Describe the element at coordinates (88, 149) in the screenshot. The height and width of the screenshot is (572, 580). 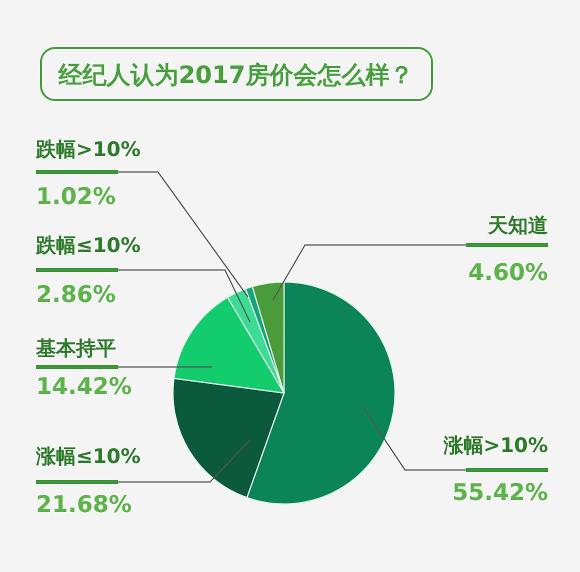
I see `slice-label: 跌幅>10%` at that location.